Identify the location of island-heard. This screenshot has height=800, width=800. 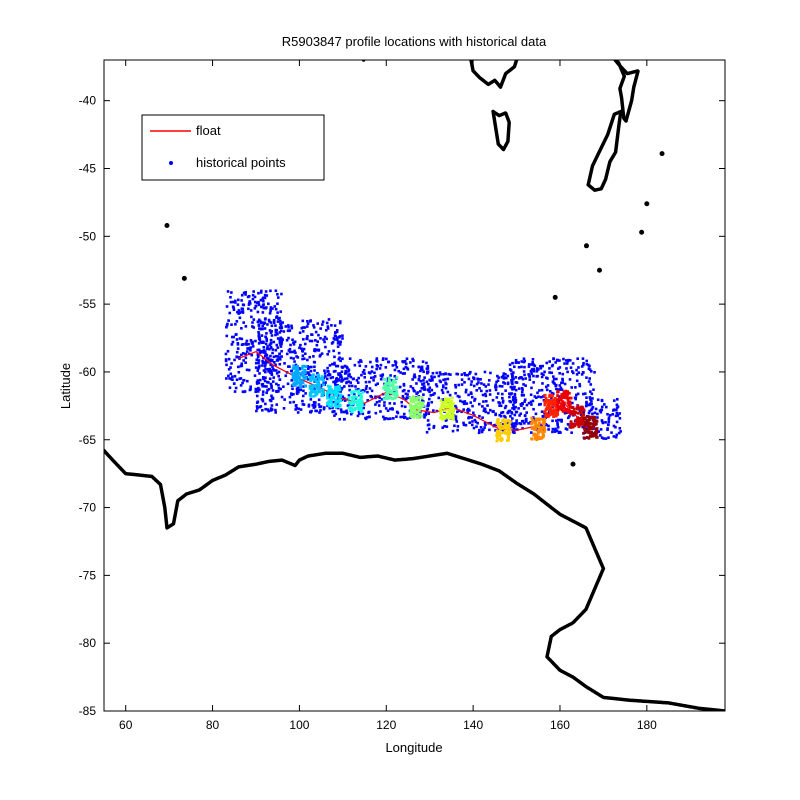
(184, 278).